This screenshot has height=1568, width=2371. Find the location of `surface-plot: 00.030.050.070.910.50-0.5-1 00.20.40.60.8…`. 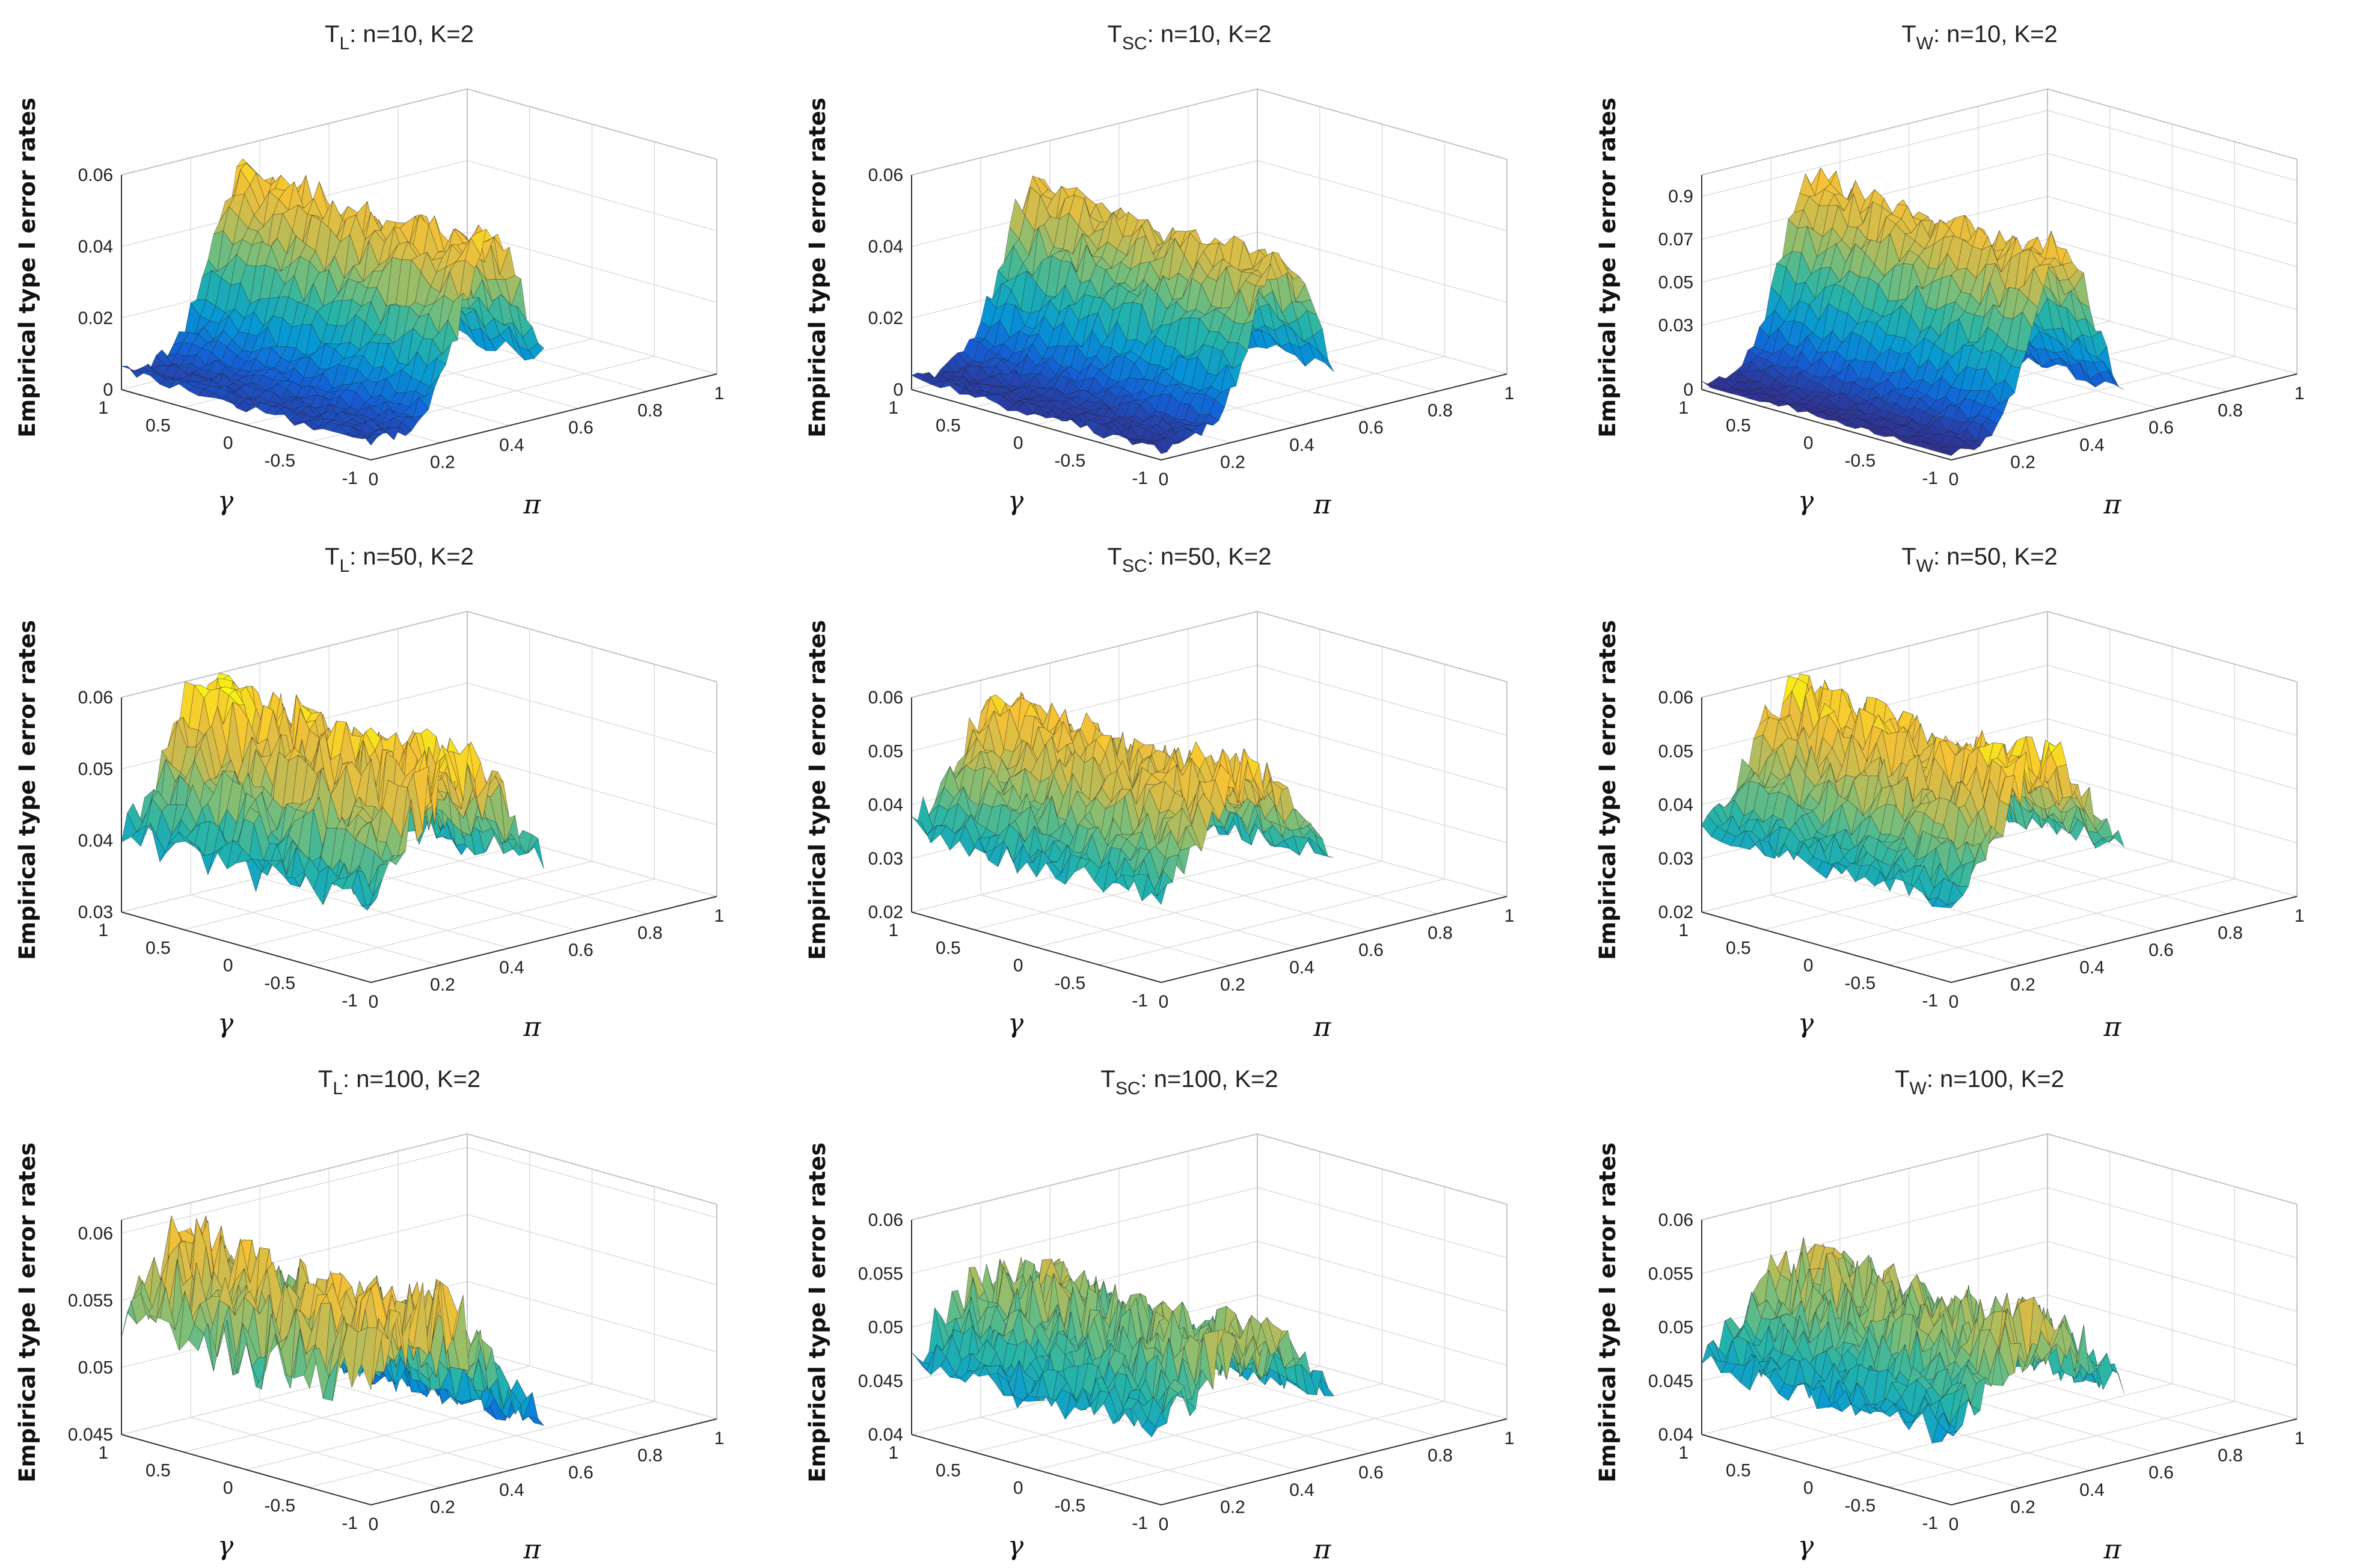

surface-plot: 00.030.050.070.910.50-0.5-1 00.20.40.60.8… is located at coordinates (1950, 270).